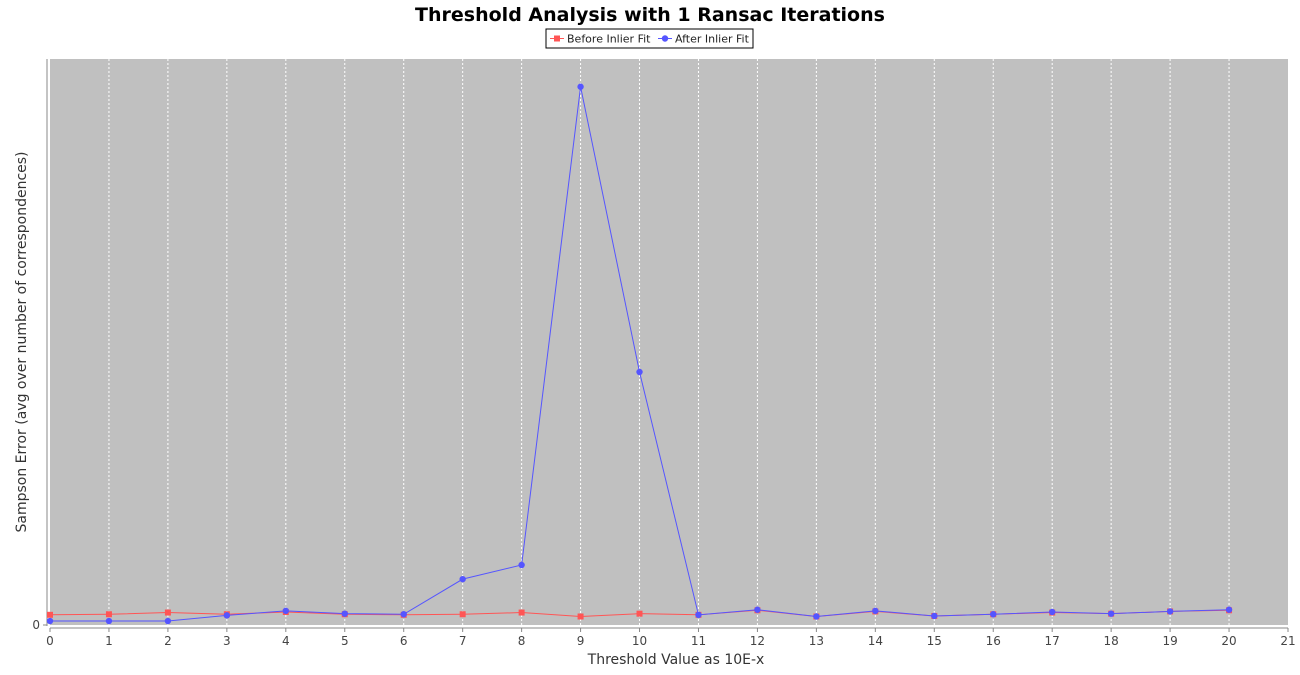 This screenshot has width=1300, height=675. Describe the element at coordinates (676, 660) in the screenshot. I see `x-axis-label: Threshold Value as 10E-x` at that location.